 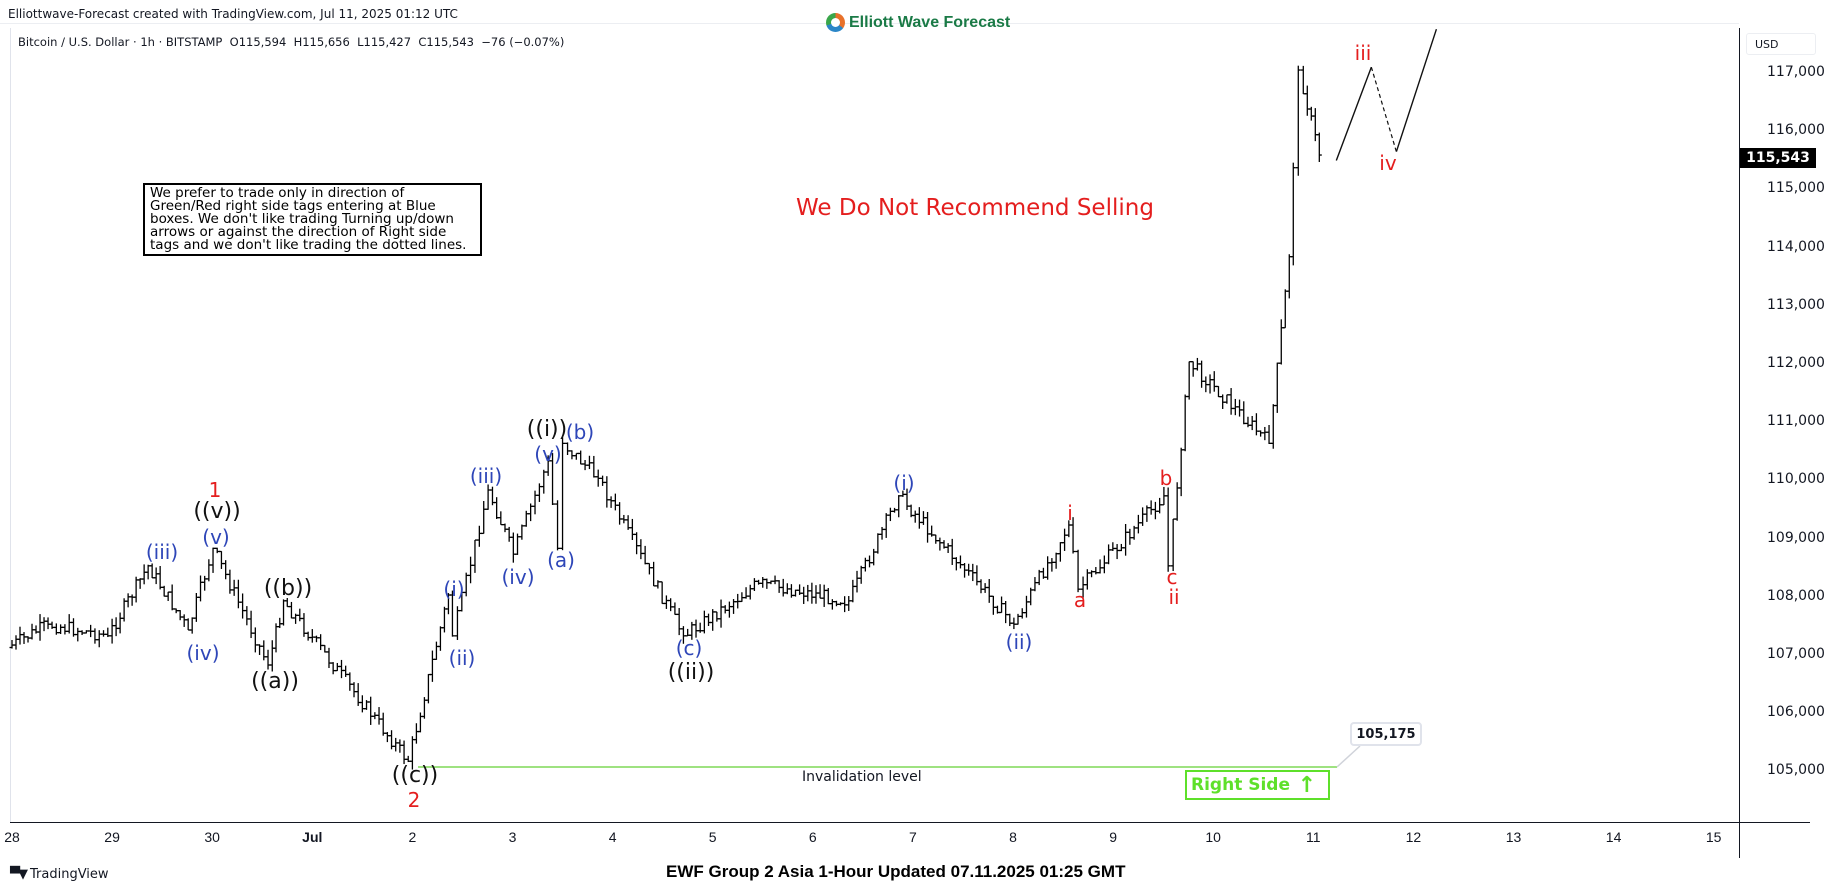 What do you see at coordinates (1796, 595) in the screenshot?
I see `price-tick: 108,000` at bounding box center [1796, 595].